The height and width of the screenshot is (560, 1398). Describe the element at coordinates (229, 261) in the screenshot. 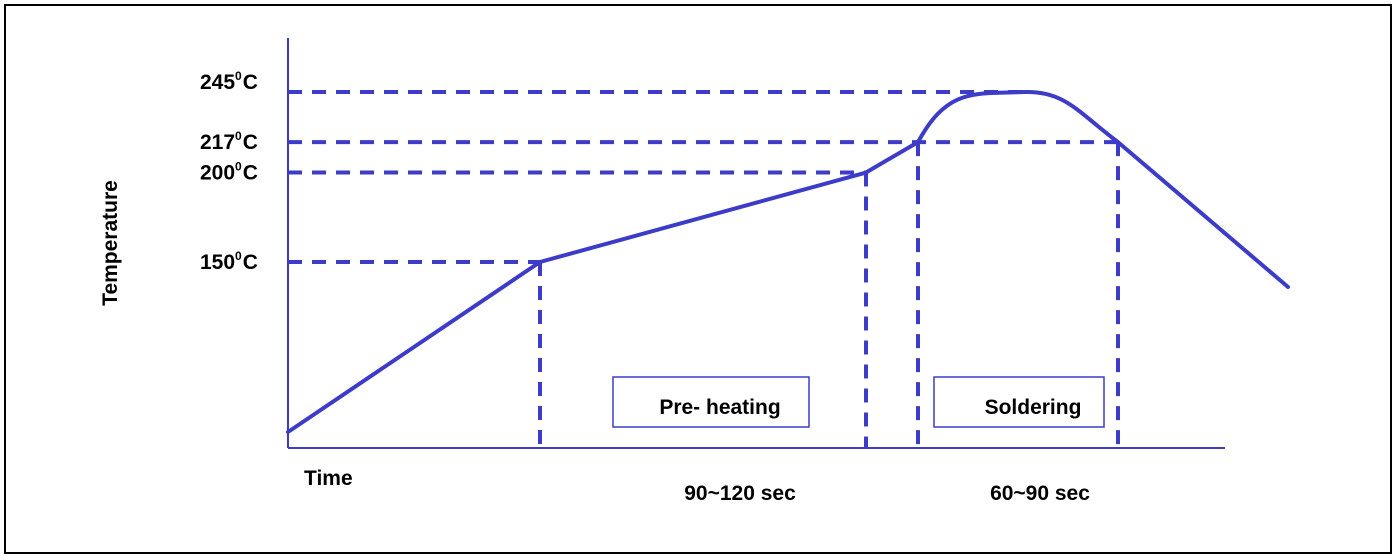

I see `y-tick-label-150: 1500C` at that location.